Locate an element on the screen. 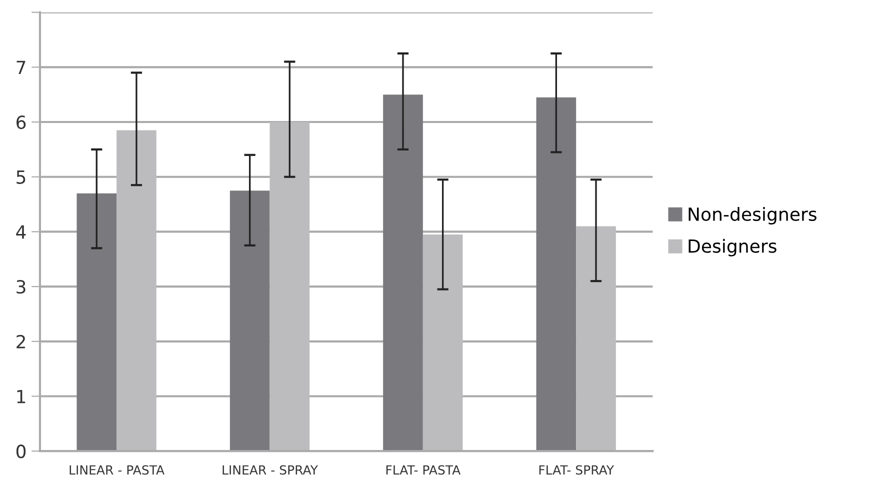  y-tick-label: 2 is located at coordinates (20, 341).